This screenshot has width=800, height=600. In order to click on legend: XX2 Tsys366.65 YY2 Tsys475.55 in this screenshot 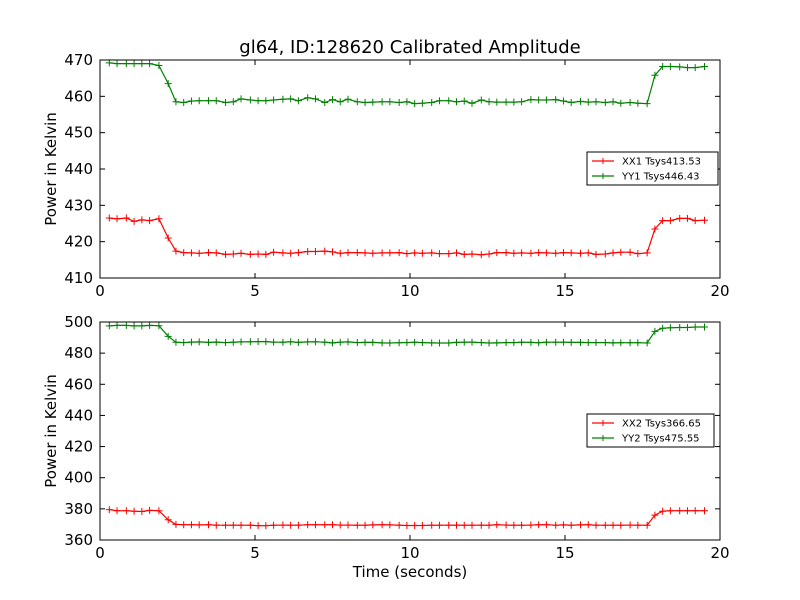, I will do `click(650, 430)`.